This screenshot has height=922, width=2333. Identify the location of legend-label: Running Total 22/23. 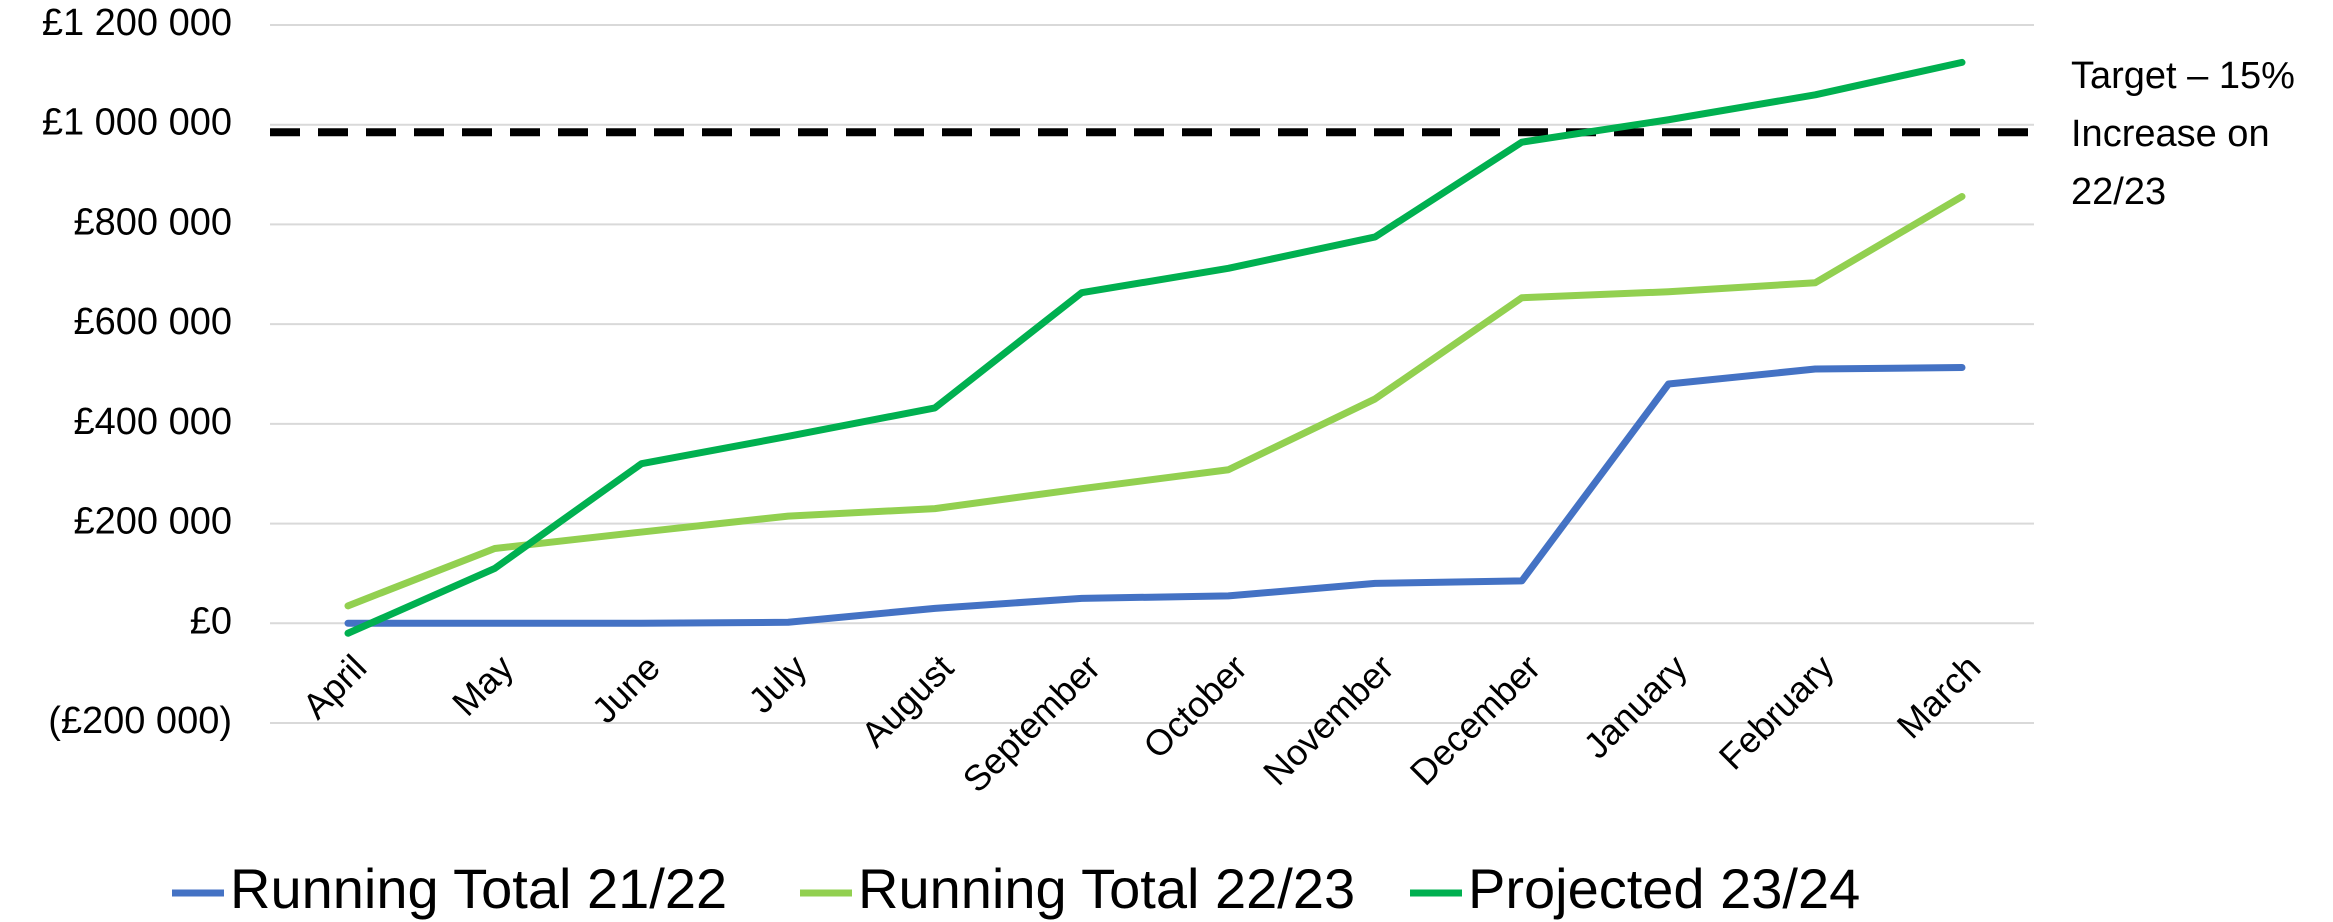
(1106, 888).